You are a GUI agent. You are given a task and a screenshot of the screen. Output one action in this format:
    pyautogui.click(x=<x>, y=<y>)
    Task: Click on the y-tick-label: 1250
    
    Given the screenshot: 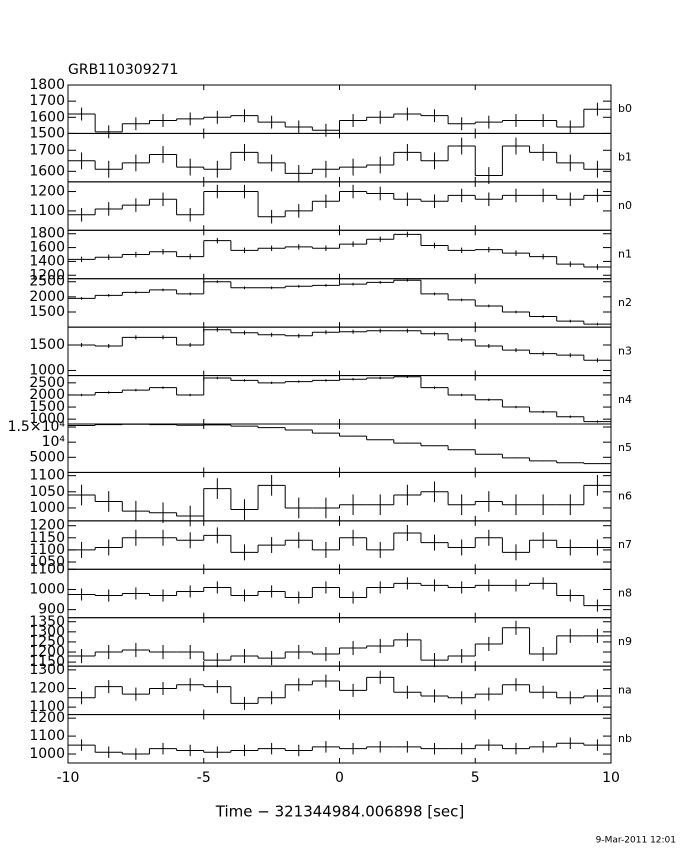 What is the action you would take?
    pyautogui.click(x=47, y=642)
    